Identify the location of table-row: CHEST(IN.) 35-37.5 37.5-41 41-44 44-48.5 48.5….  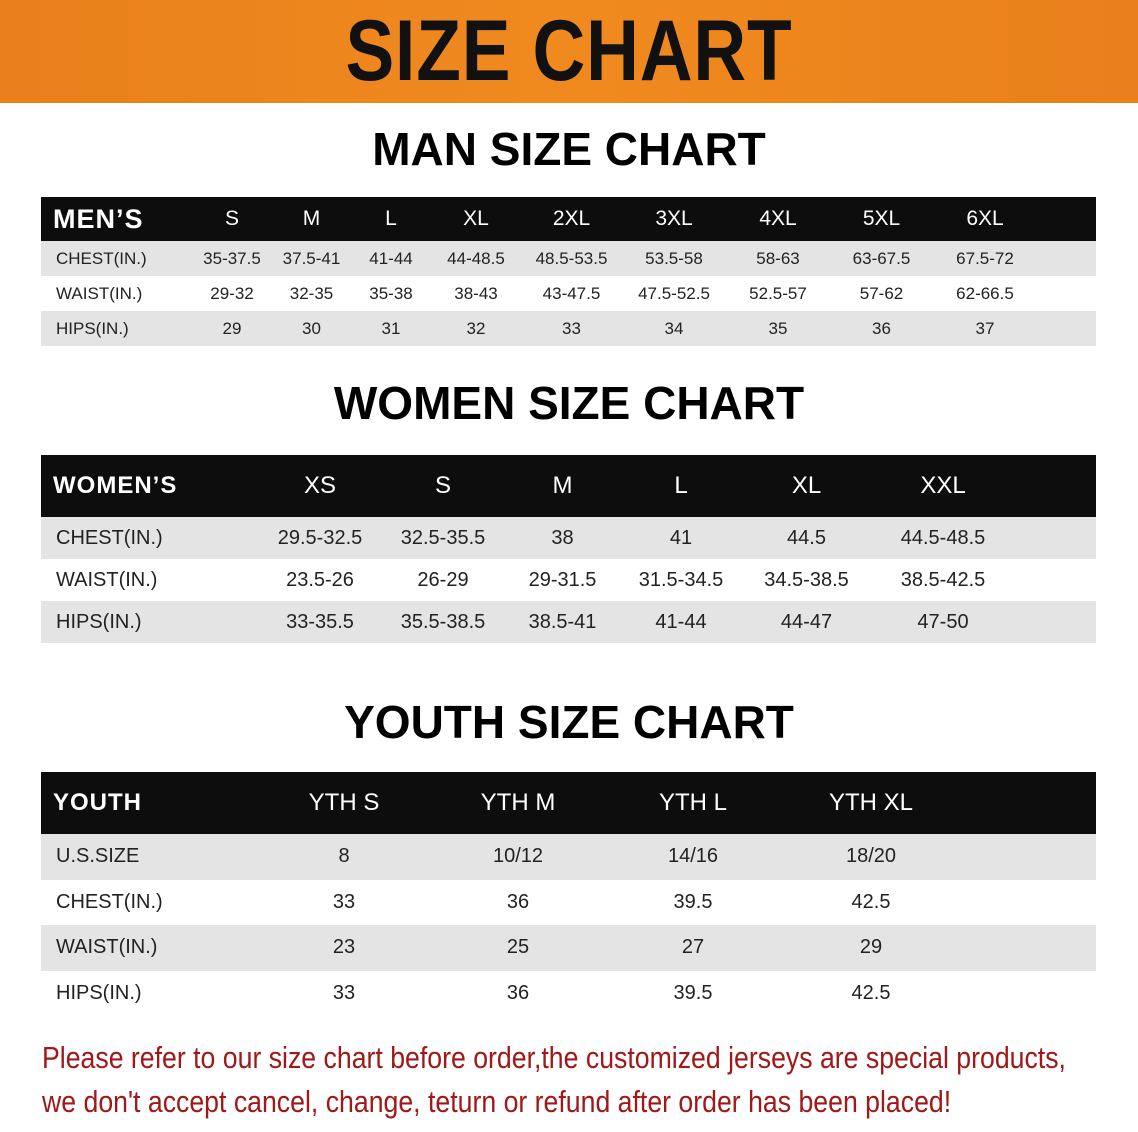
(568, 258).